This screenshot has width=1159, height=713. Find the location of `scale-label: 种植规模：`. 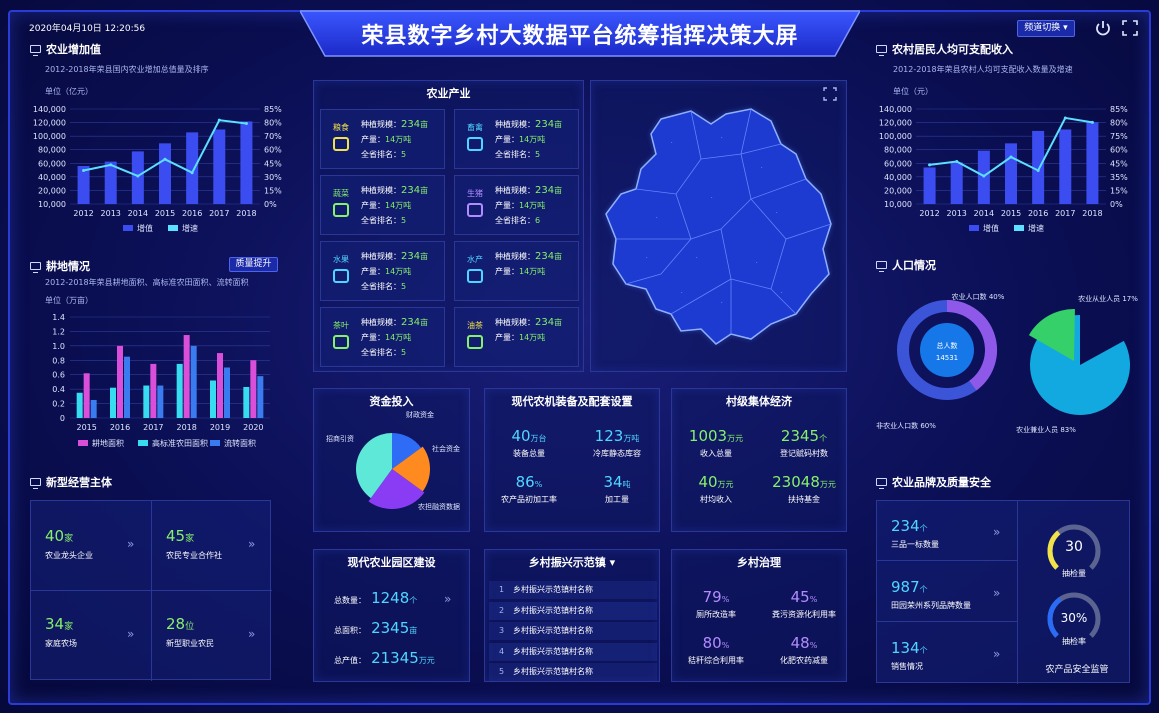

scale-label: 种植规模： is located at coordinates (515, 322).